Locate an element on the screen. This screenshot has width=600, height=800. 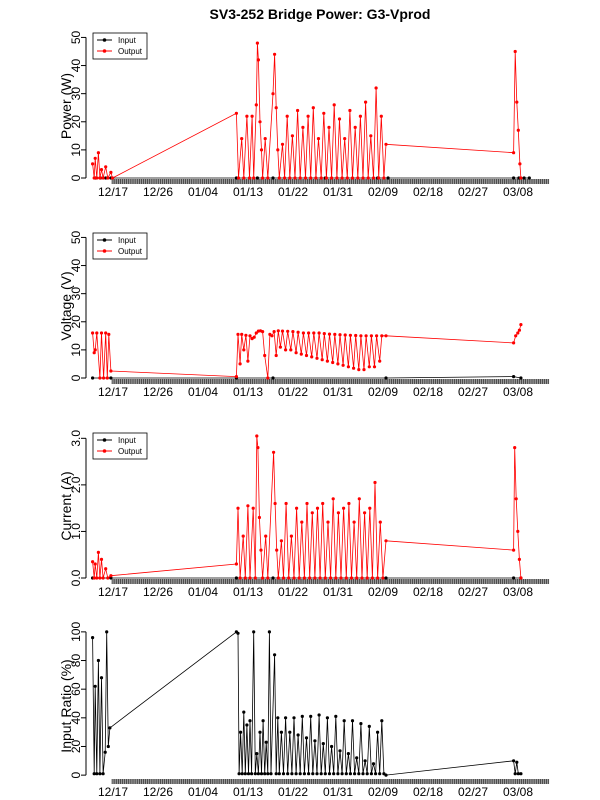
y-tick-label: 10 is located at coordinates (76, 350).